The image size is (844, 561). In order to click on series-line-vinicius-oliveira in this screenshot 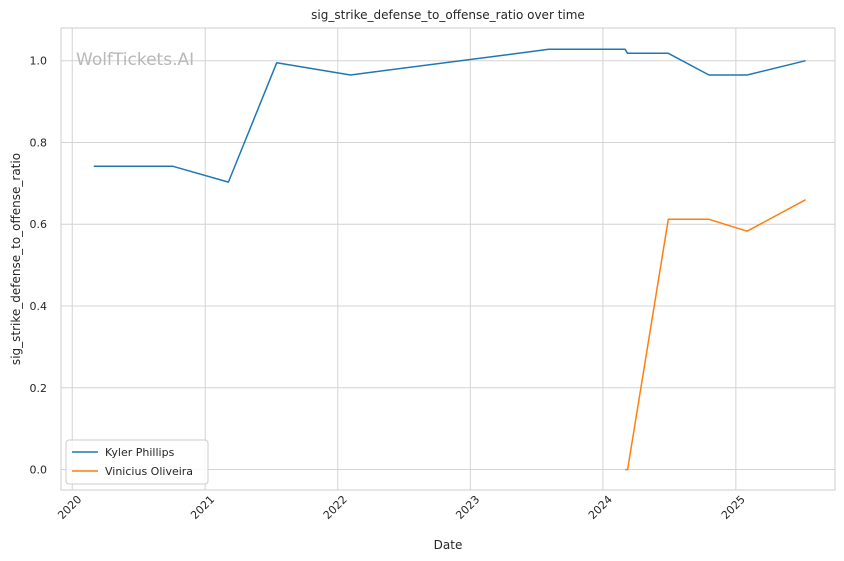, I will do `click(715, 335)`.